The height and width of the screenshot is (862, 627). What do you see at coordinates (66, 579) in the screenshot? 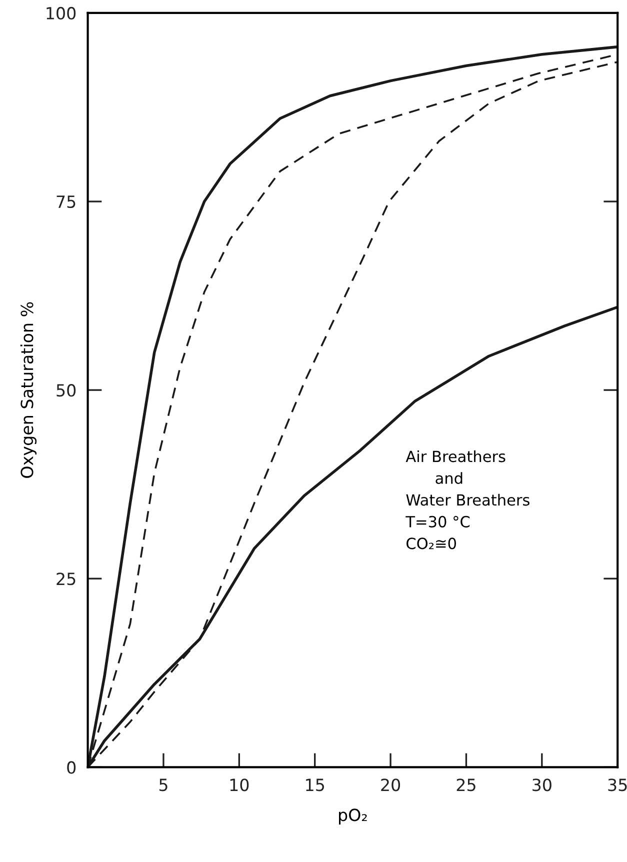
I see `y-tick-label: 25` at bounding box center [66, 579].